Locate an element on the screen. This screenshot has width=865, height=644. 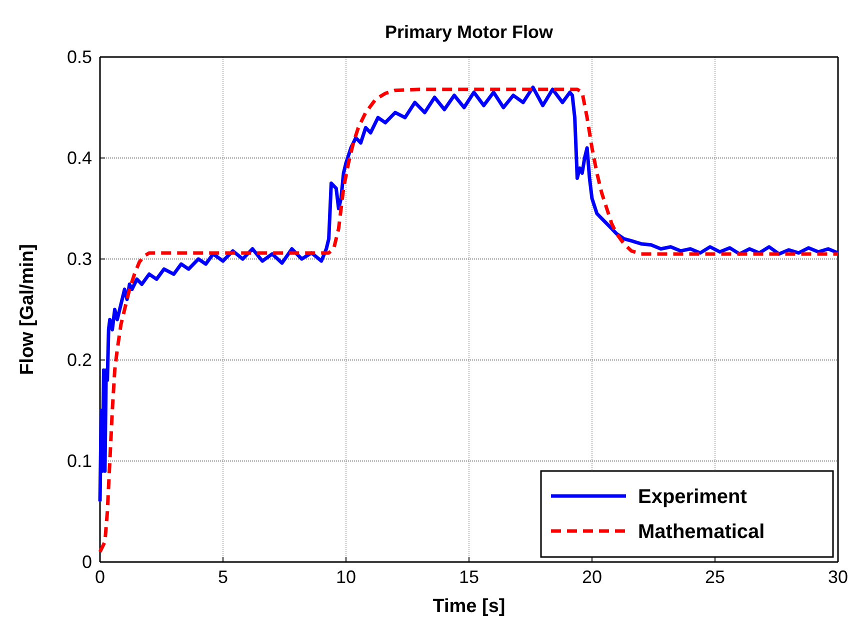
x-tick-label: 30 is located at coordinates (838, 576).